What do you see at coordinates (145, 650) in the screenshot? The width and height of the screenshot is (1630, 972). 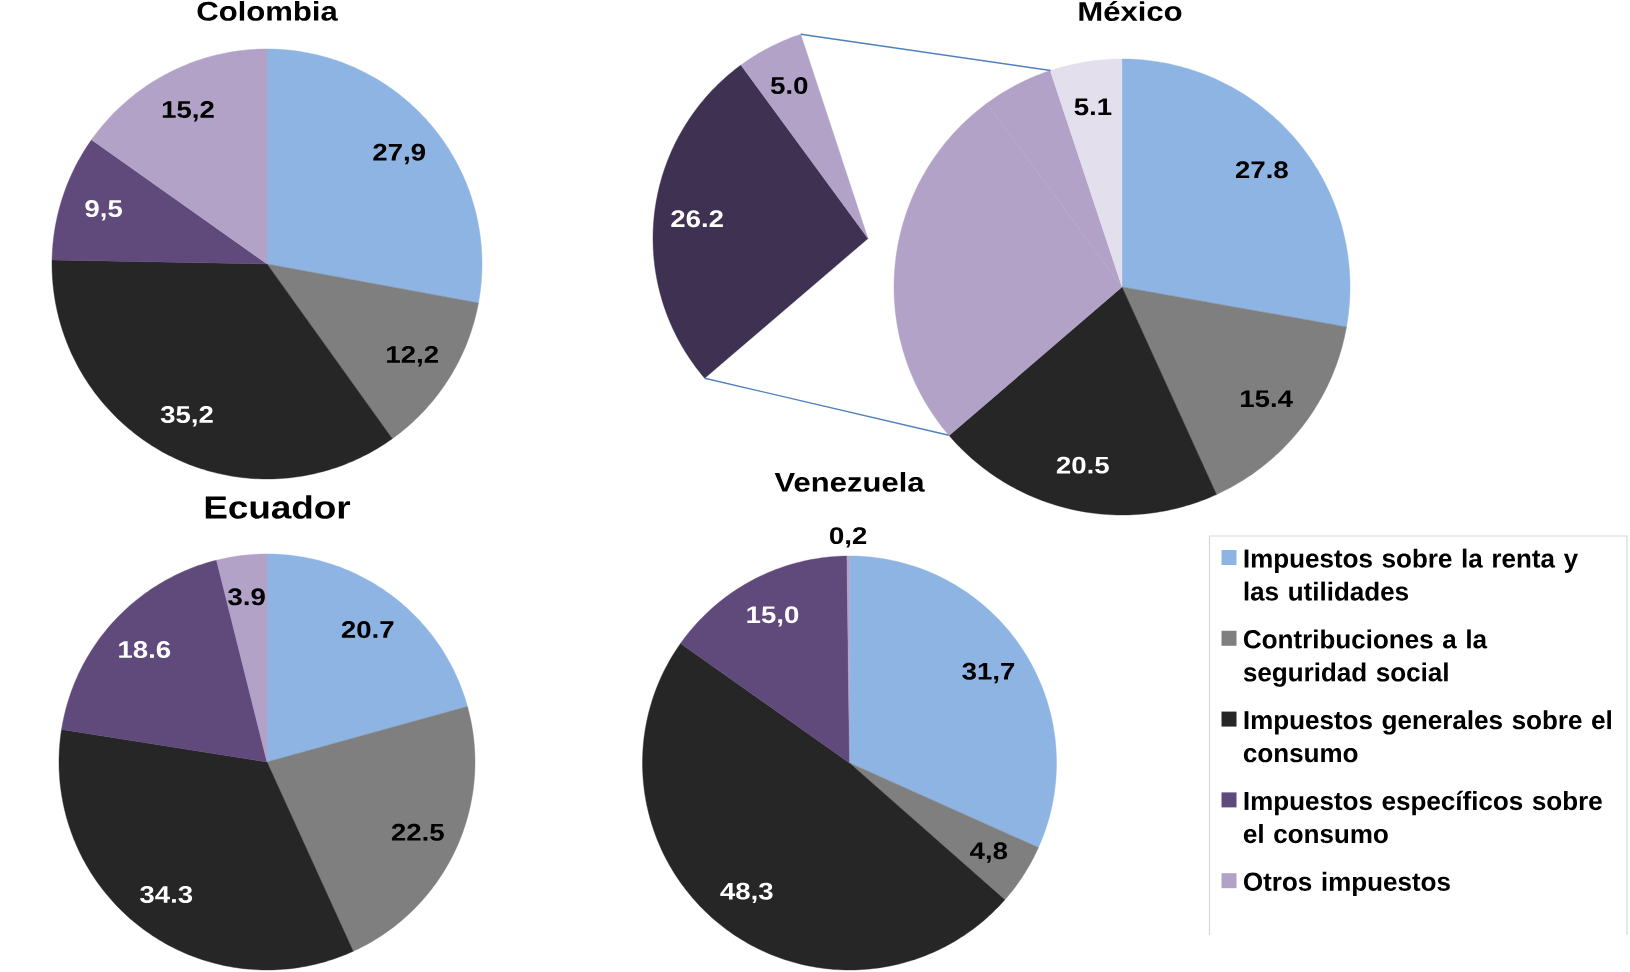 I see `data-label: 18.6` at bounding box center [145, 650].